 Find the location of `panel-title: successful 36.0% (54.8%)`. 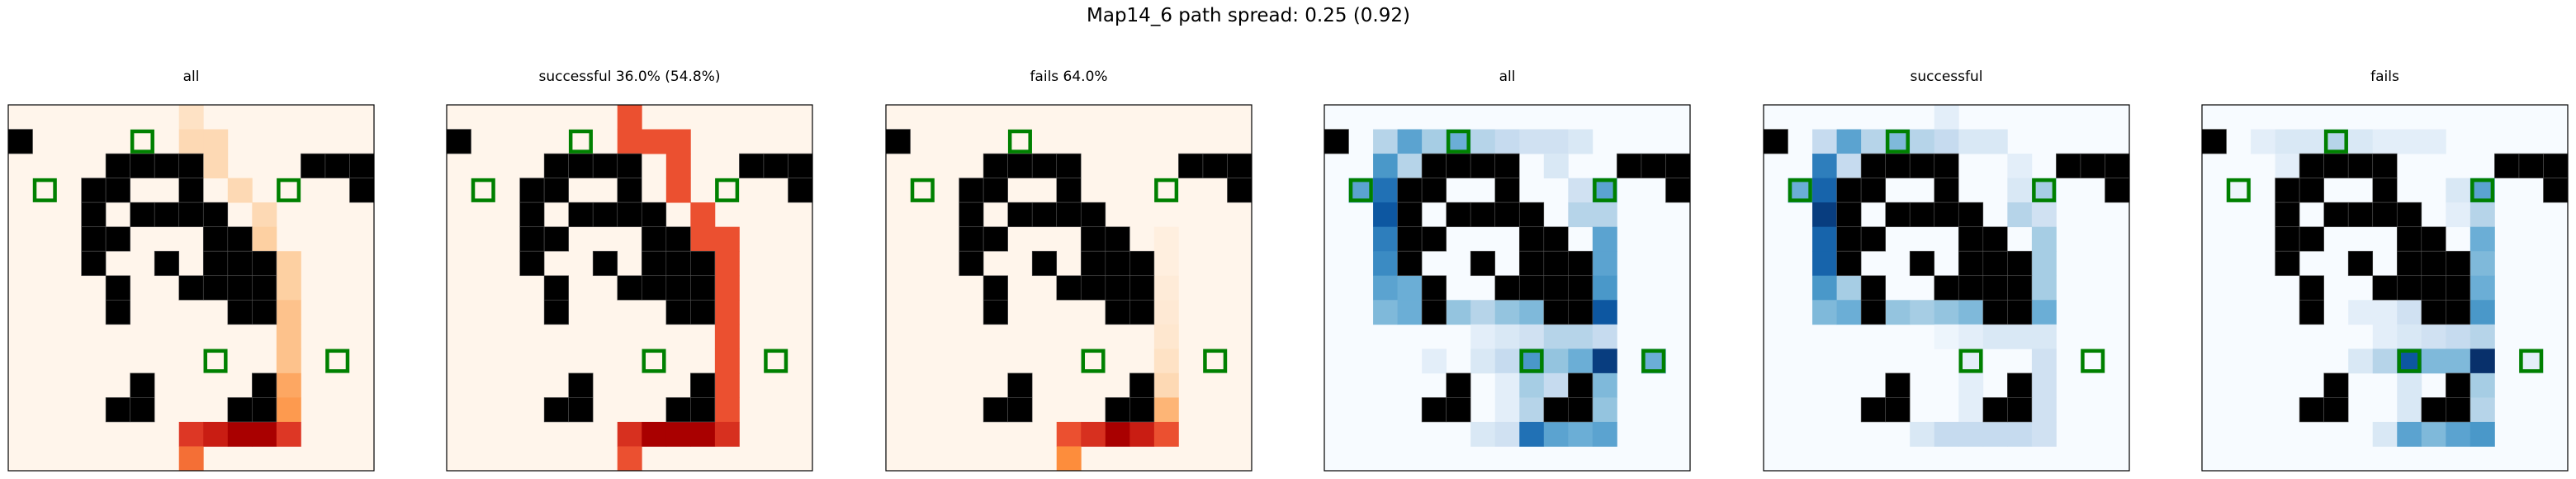

panel-title: successful 36.0% (54.8%) is located at coordinates (629, 77).